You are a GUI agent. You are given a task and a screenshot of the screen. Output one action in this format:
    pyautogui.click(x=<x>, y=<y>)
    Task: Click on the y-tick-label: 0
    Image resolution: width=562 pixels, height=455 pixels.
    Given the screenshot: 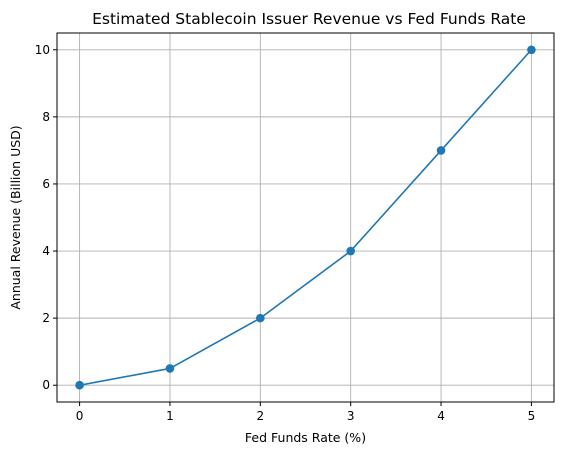 What is the action you would take?
    pyautogui.click(x=46, y=385)
    